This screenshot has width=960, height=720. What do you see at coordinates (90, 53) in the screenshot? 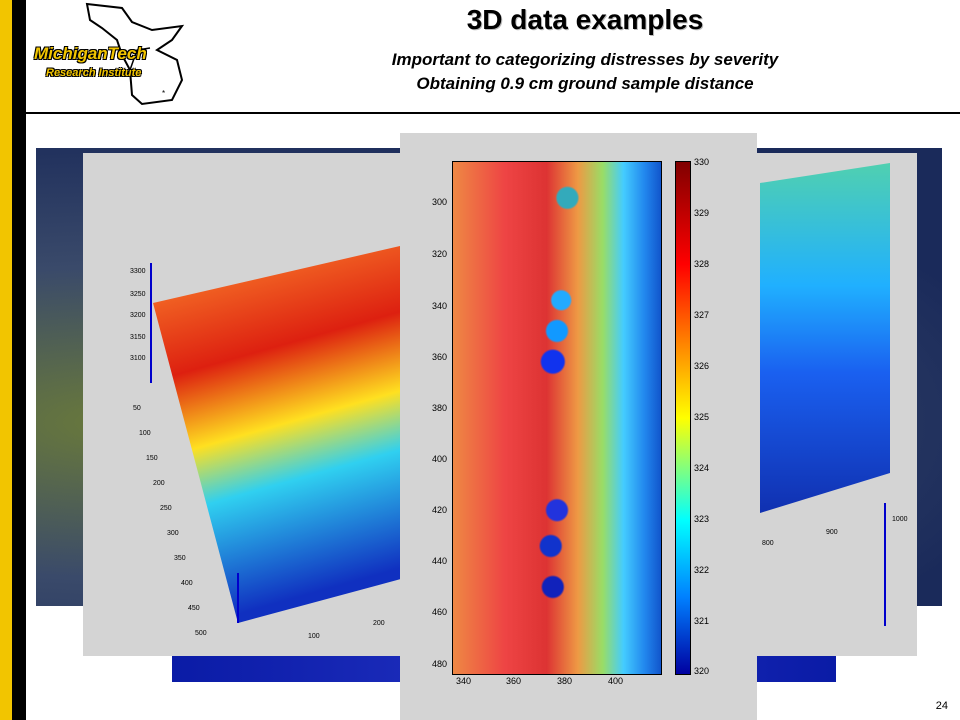
I see `logo-wordmark: MichiganTech` at bounding box center [90, 53].